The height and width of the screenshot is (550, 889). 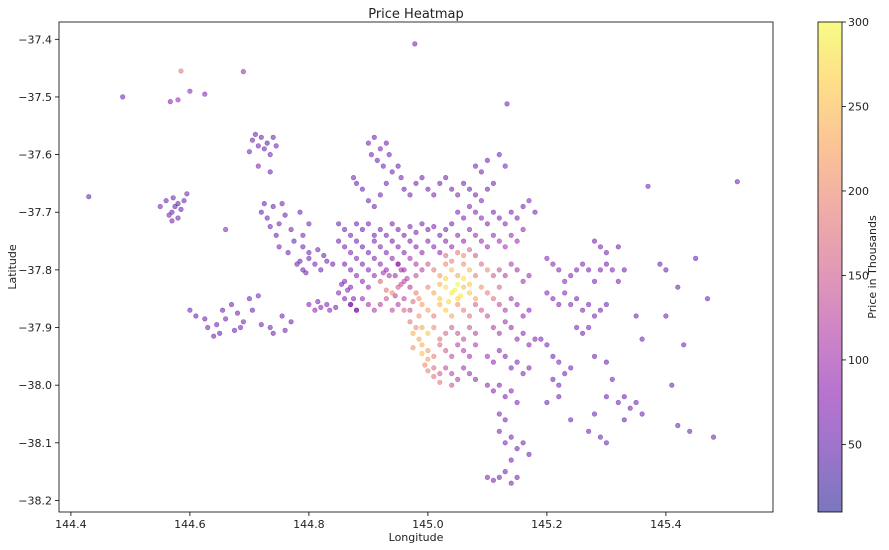 I want to click on colorbar-tick-label: 150, so click(x=858, y=275).